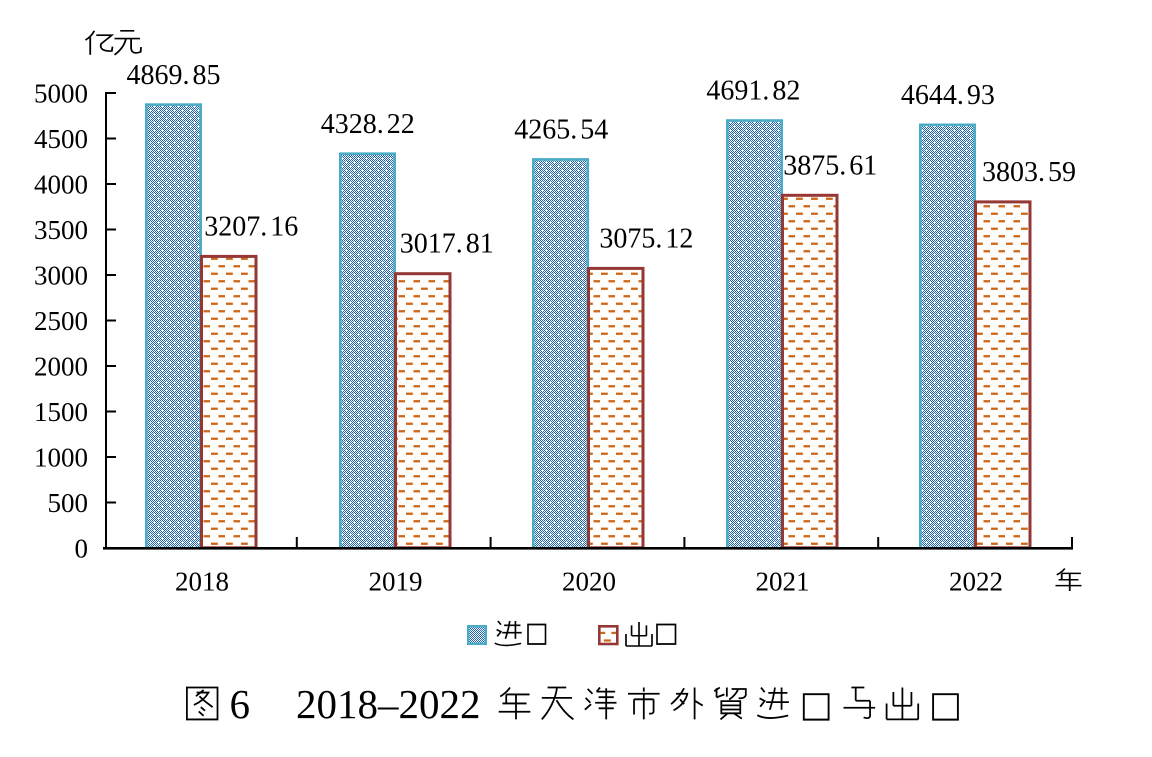 The image size is (1152, 757). What do you see at coordinates (447, 244) in the screenshot?
I see `svg-text:3017.81: 3017. 81` at bounding box center [447, 244].